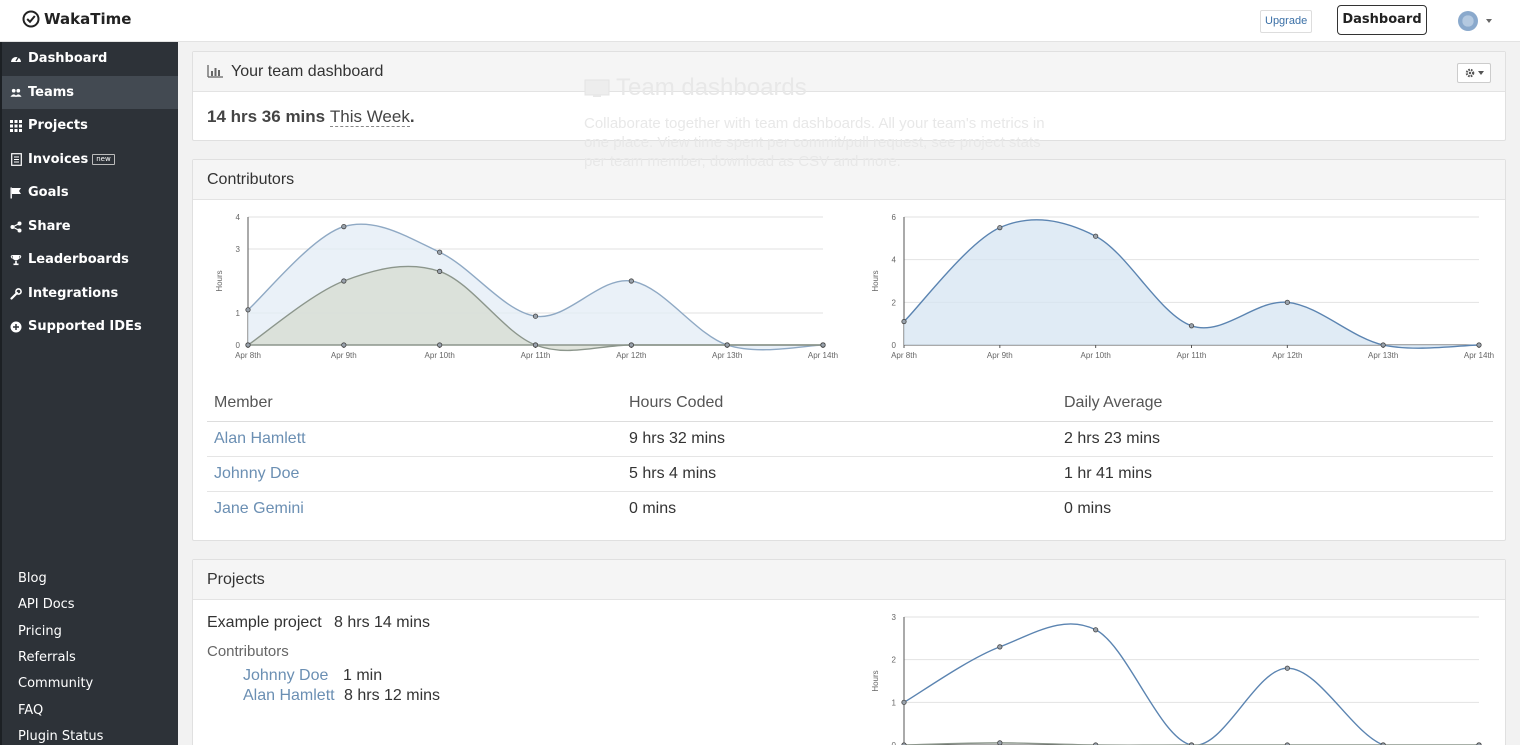  Describe the element at coordinates (46, 604) in the screenshot. I see `footer-link-api-docs: API Docs` at that location.